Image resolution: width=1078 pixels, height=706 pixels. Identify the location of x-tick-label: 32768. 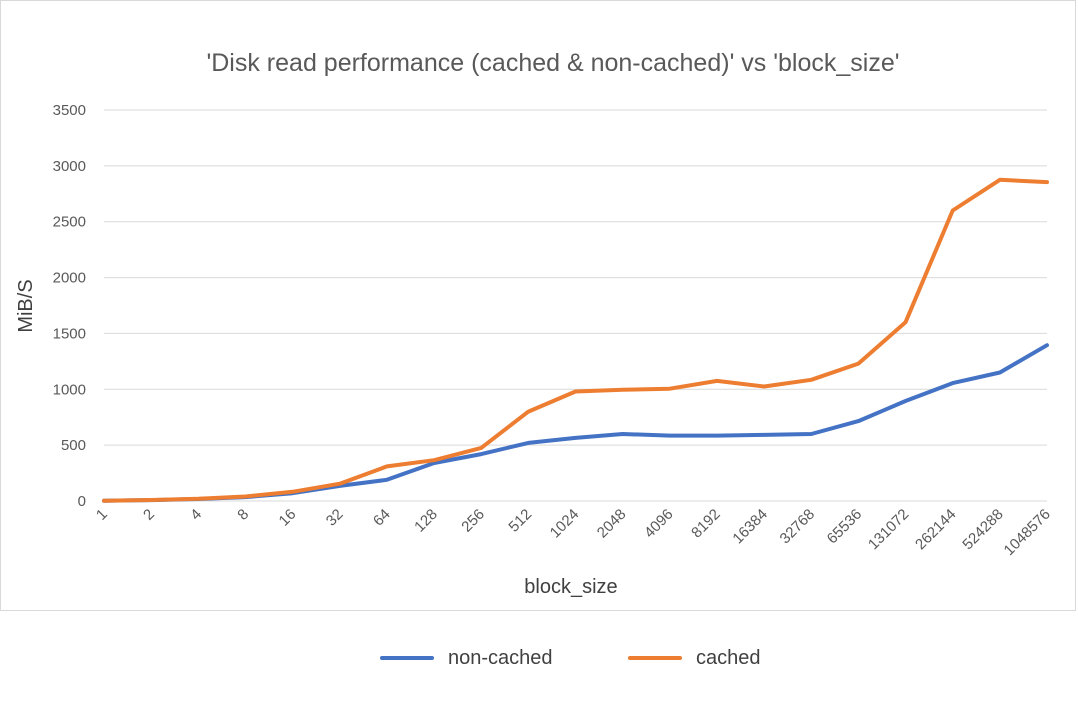
(798, 527).